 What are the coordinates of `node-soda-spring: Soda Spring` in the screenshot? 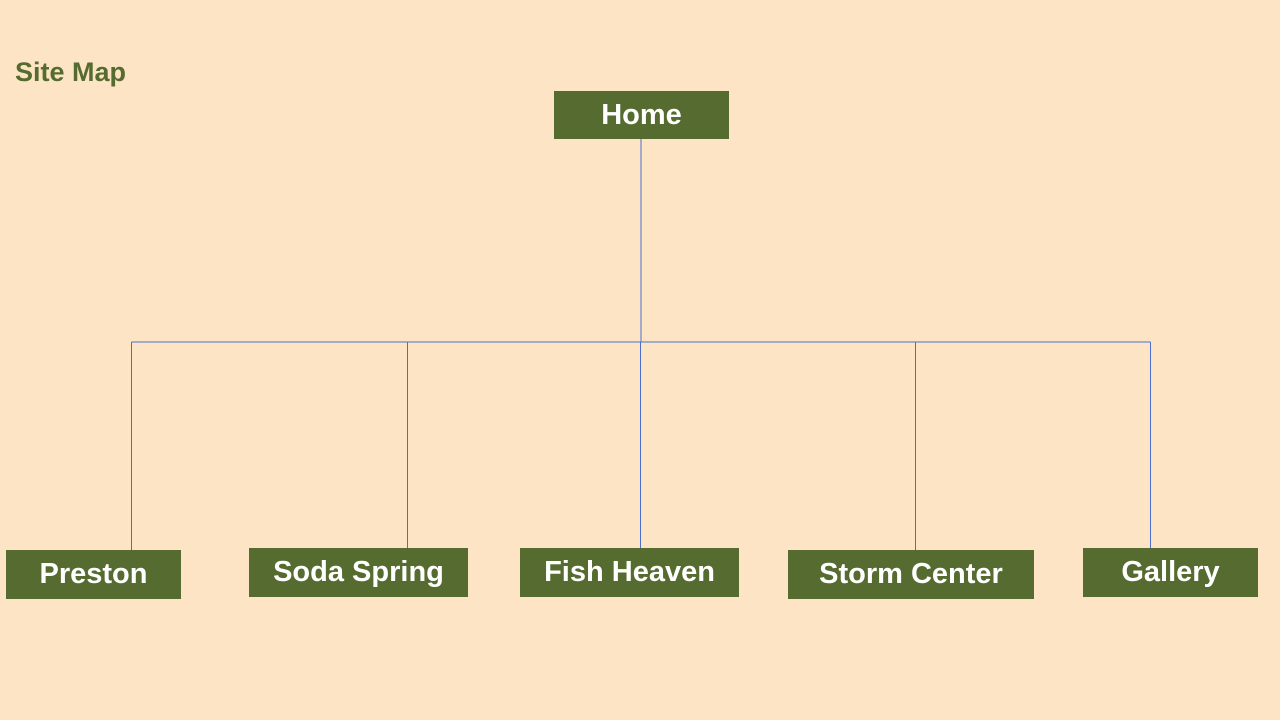 It's located at (358, 572).